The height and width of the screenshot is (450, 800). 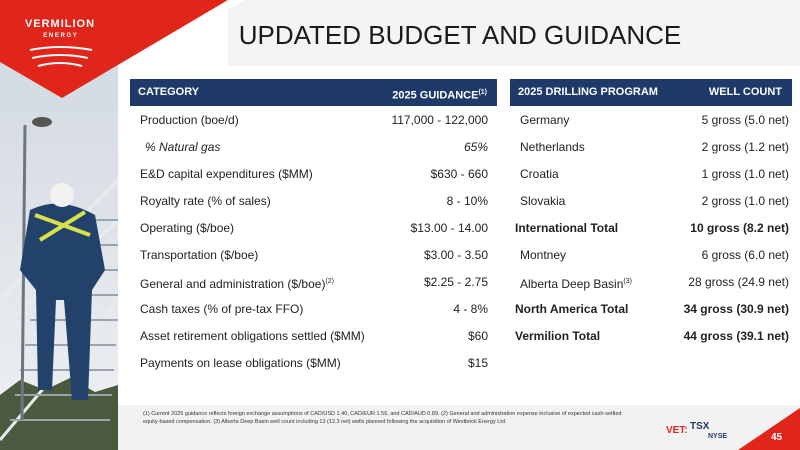 What do you see at coordinates (449, 228) in the screenshot?
I see `row-value: $13.00 - 14.00` at bounding box center [449, 228].